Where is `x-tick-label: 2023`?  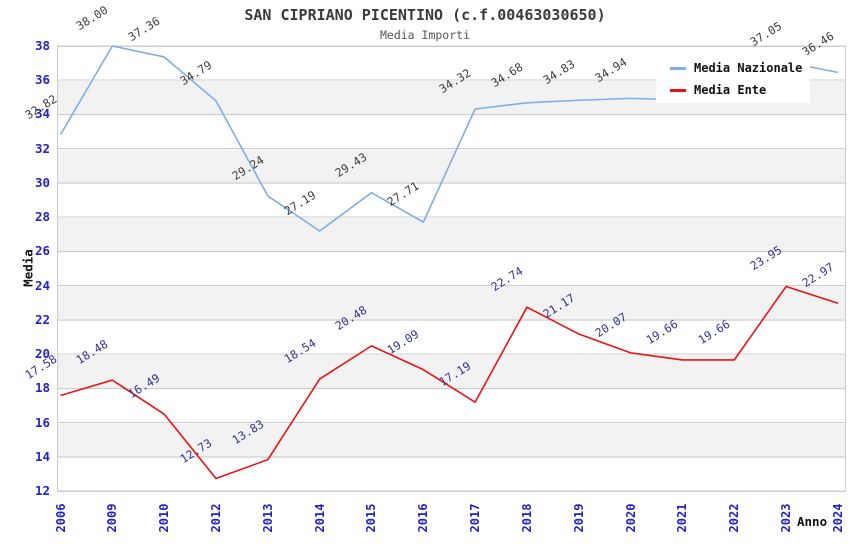
x-tick-label: 2023 is located at coordinates (786, 518).